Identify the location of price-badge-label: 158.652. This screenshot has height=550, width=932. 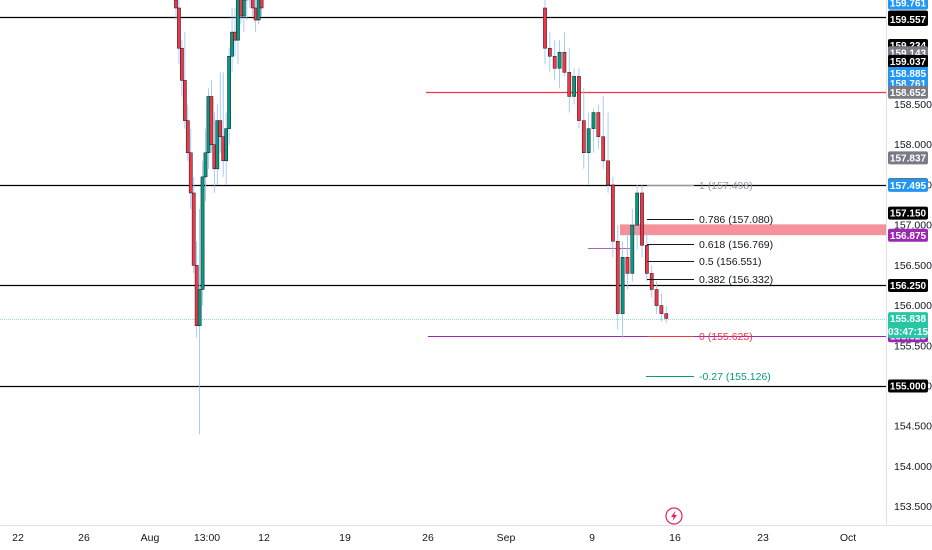
(908, 93).